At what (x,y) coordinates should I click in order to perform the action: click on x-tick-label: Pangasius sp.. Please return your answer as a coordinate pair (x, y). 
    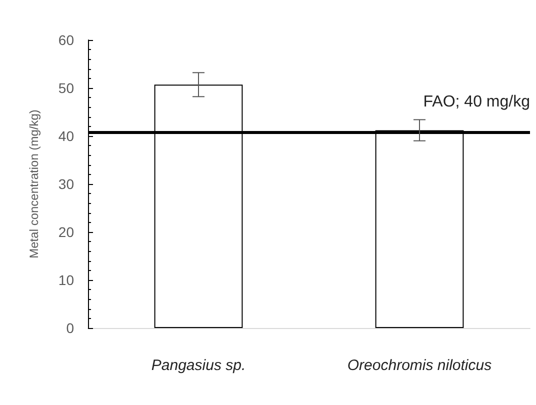
    Looking at the image, I should click on (198, 365).